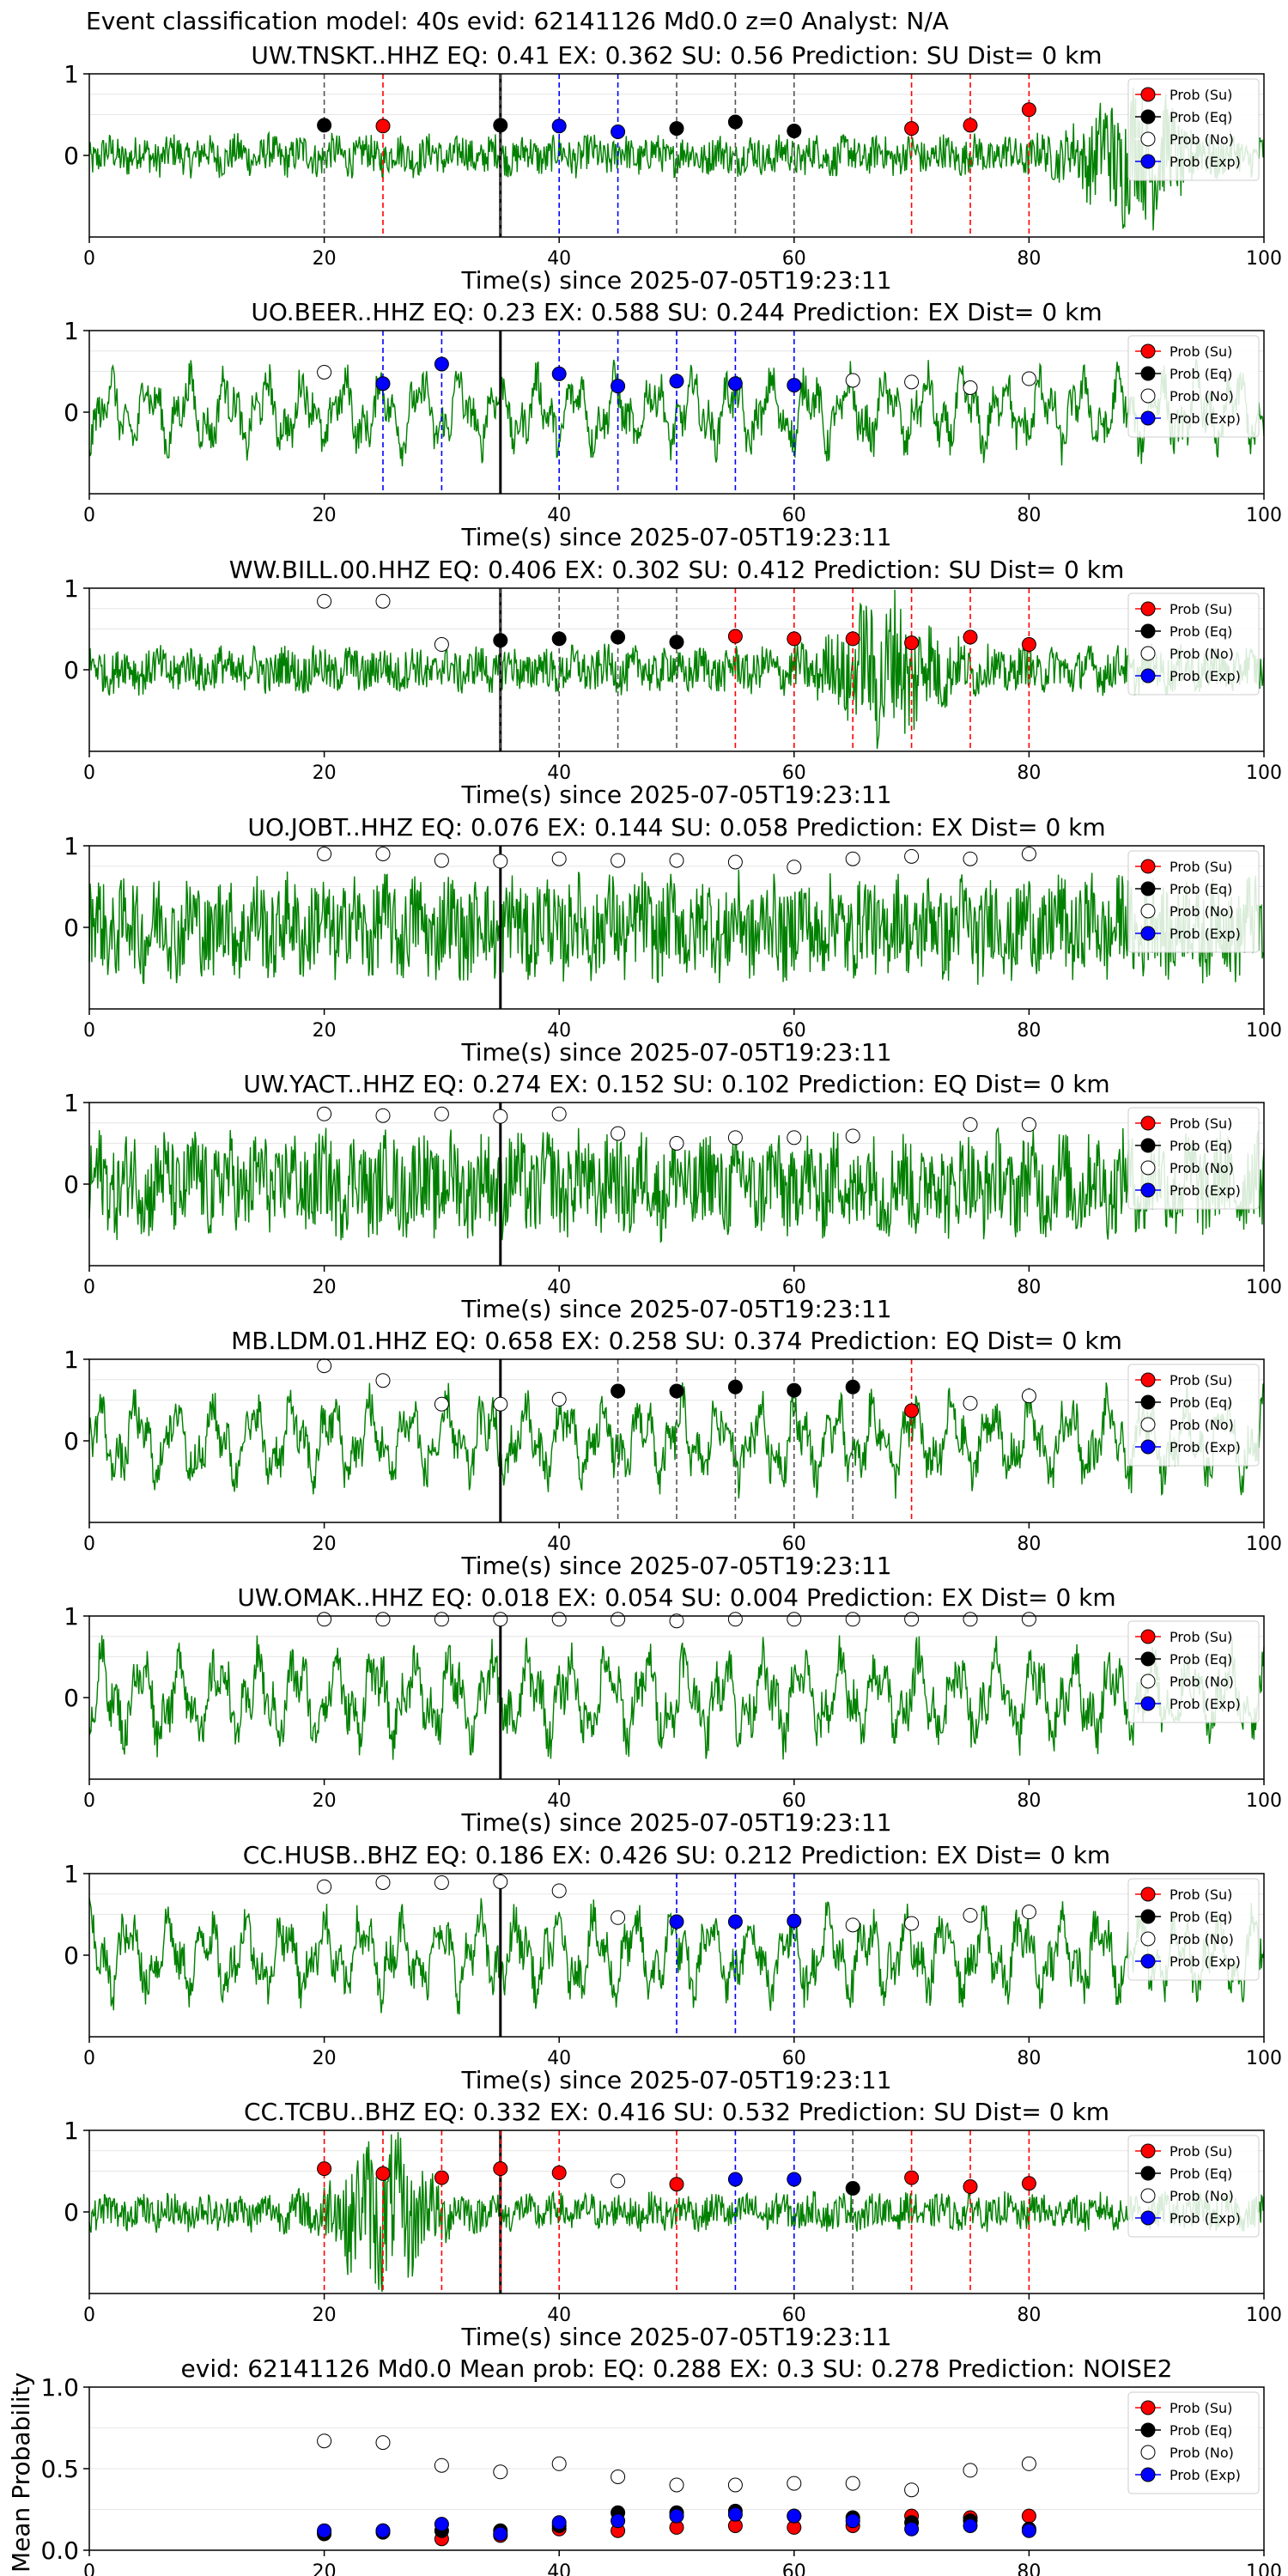  I want to click on y-tick-label: 0.5, so click(59, 2469).